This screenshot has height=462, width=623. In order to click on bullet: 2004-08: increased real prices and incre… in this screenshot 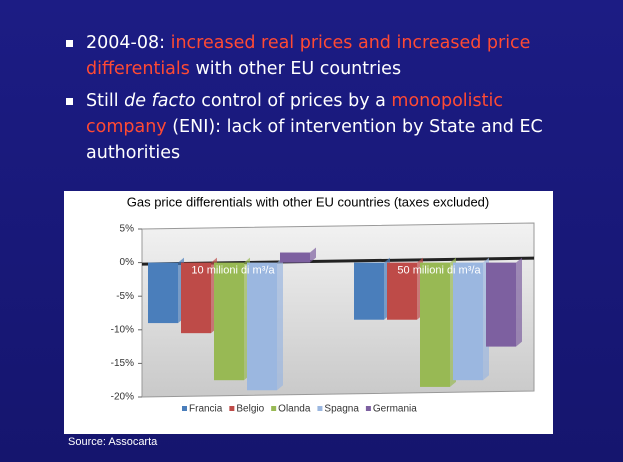, I will do `click(321, 56)`.